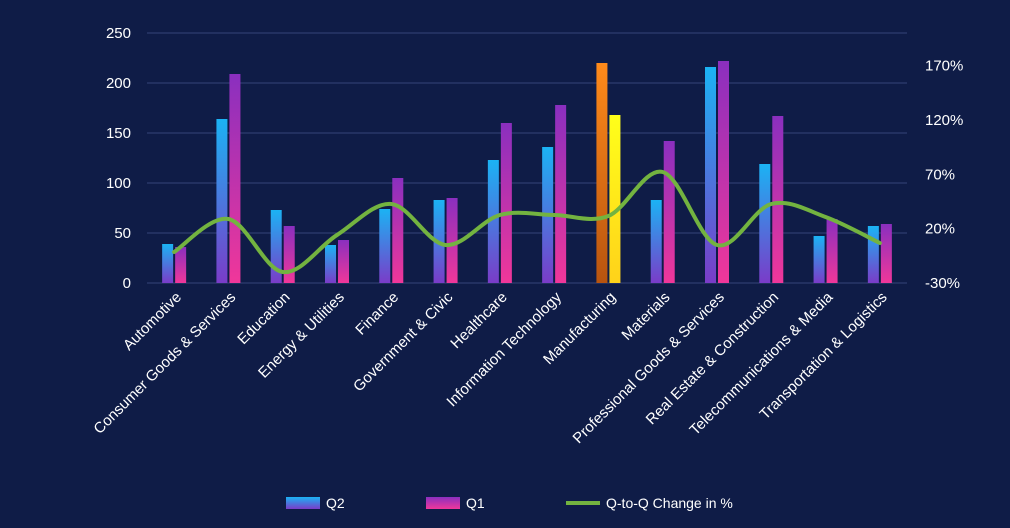 The image size is (1010, 528). What do you see at coordinates (615, 199) in the screenshot?
I see `bar-q2-highlight` at bounding box center [615, 199].